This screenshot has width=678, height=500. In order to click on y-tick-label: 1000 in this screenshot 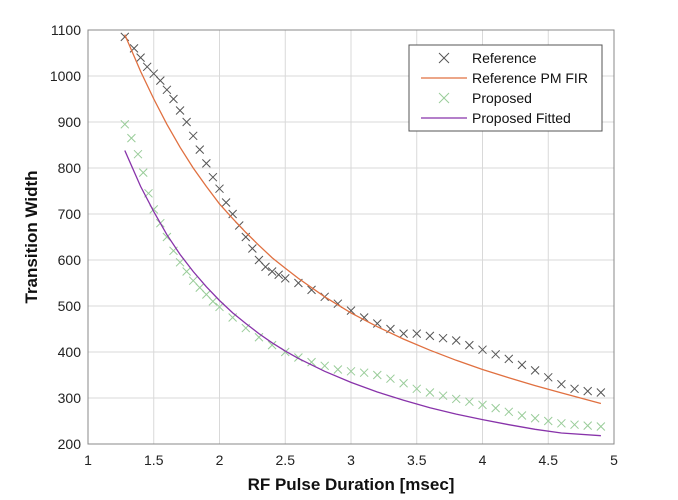, I will do `click(65, 76)`.